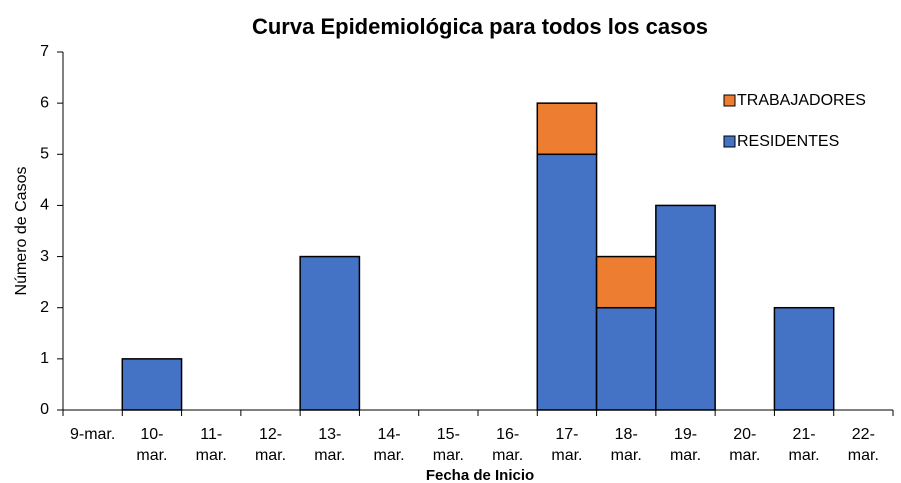  Describe the element at coordinates (21, 231) in the screenshot. I see `y-axis-label: Número de Casos` at that location.